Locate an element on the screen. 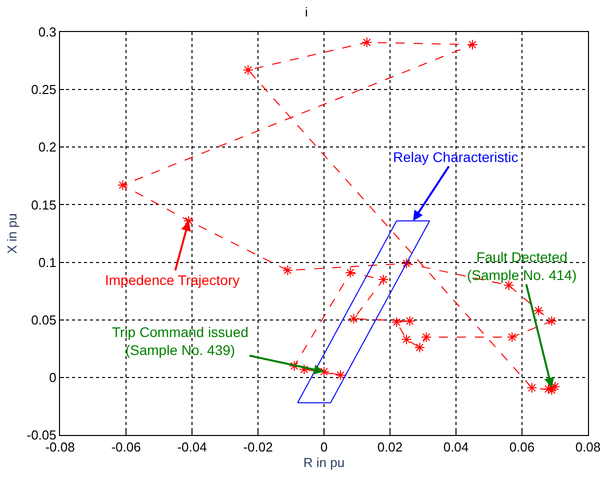  x-tick-label: 0.08 is located at coordinates (588, 447).